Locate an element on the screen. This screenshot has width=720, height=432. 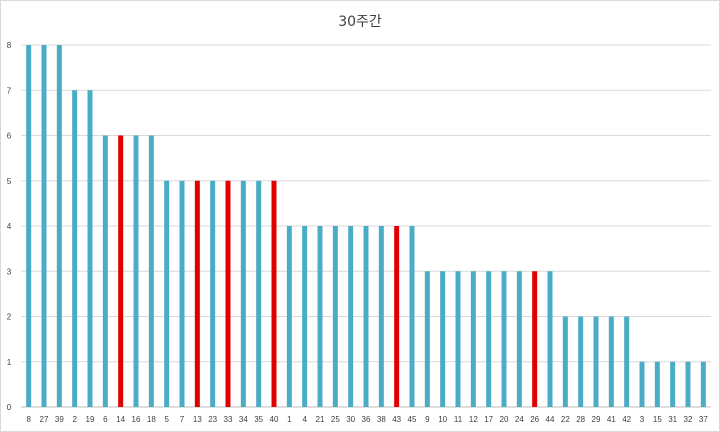
x-tick-label: 36 is located at coordinates (366, 419).